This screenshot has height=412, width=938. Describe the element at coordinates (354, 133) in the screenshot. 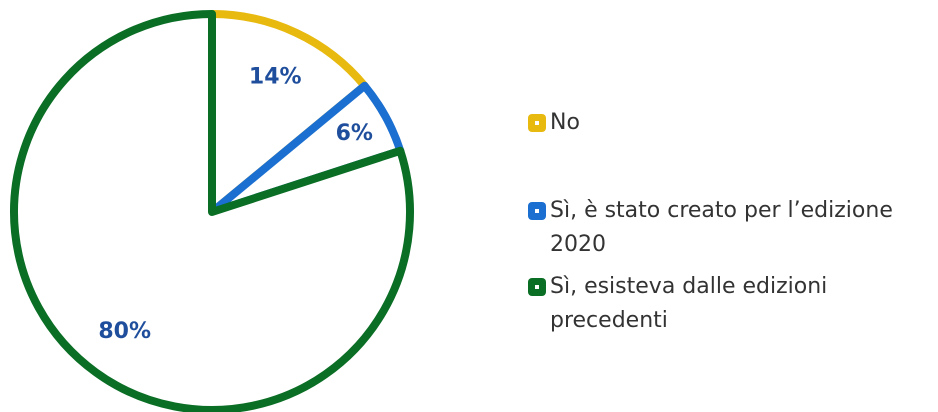

I see `data-label: 6%` at that location.